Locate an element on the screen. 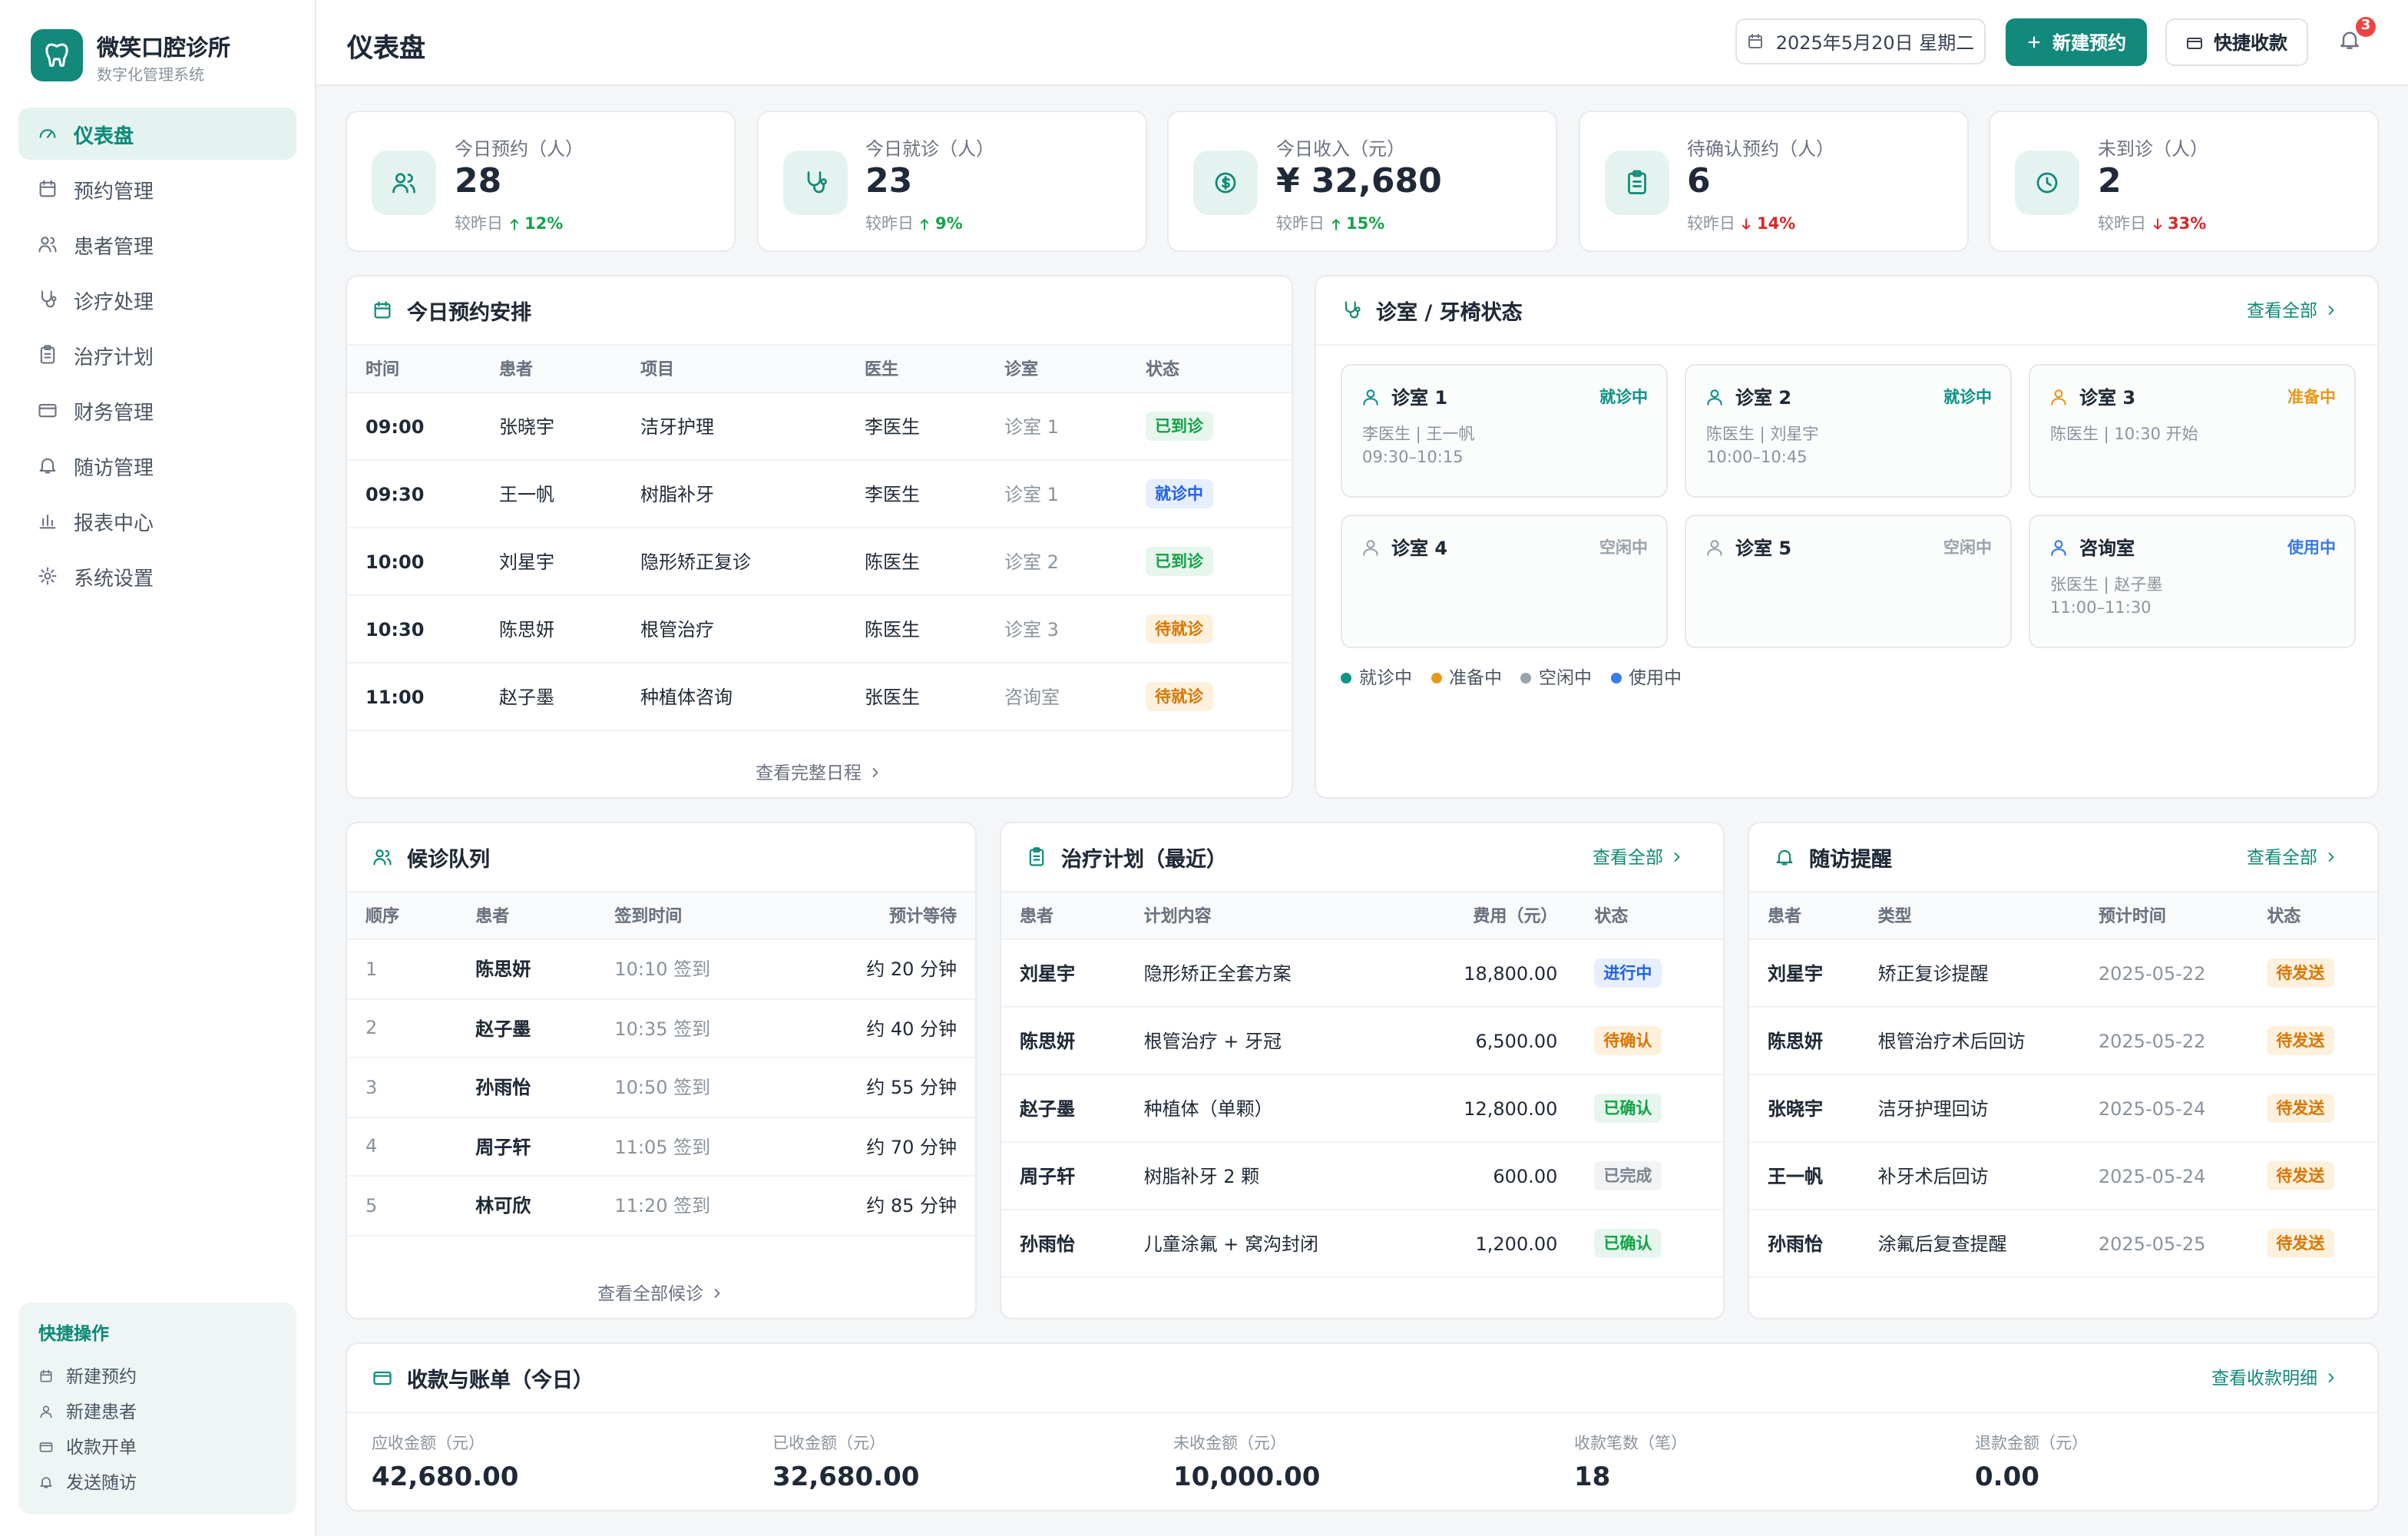 The image size is (2408, 1536). card-link: 查看收款明细 is located at coordinates (2282, 1378).